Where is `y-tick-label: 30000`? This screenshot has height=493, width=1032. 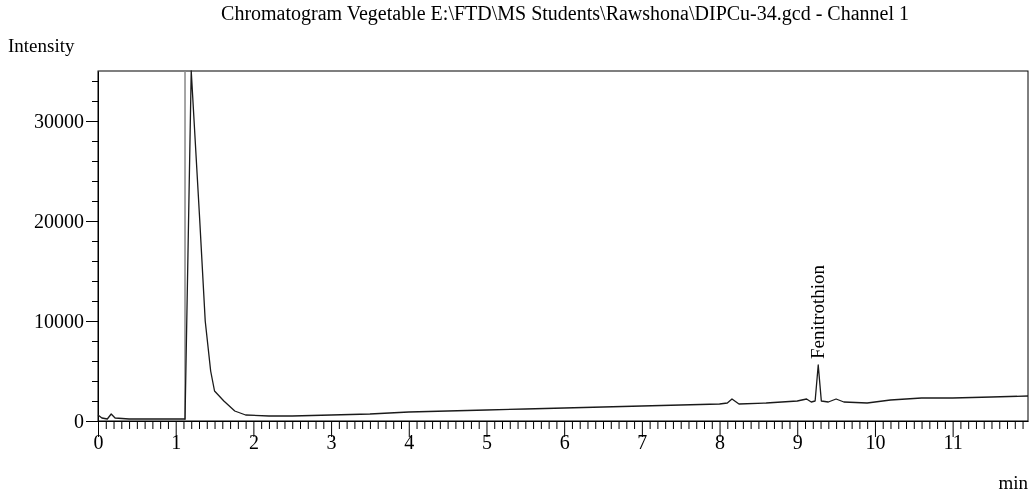 y-tick-label: 30000 is located at coordinates (59, 120).